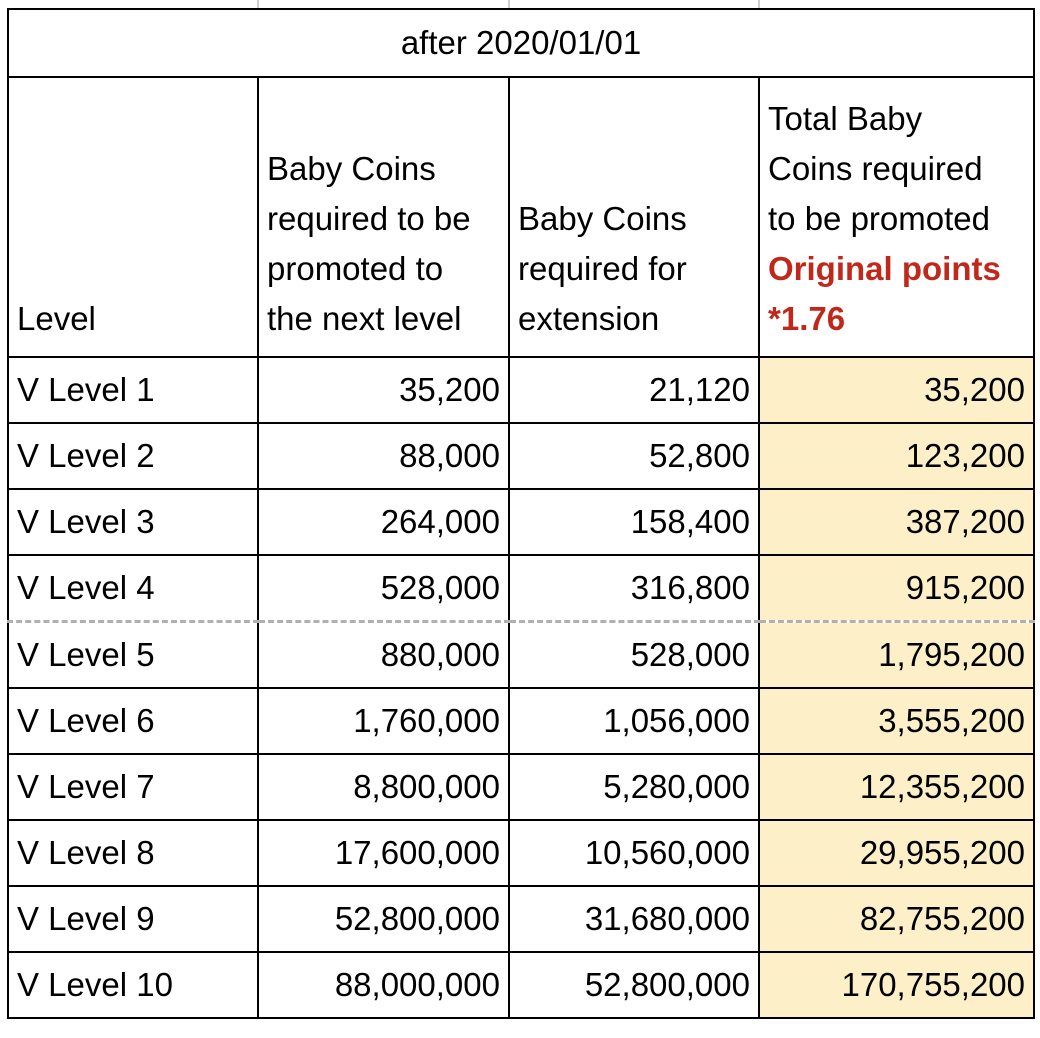  What do you see at coordinates (133, 456) in the screenshot?
I see `cell-level: V Level 2` at bounding box center [133, 456].